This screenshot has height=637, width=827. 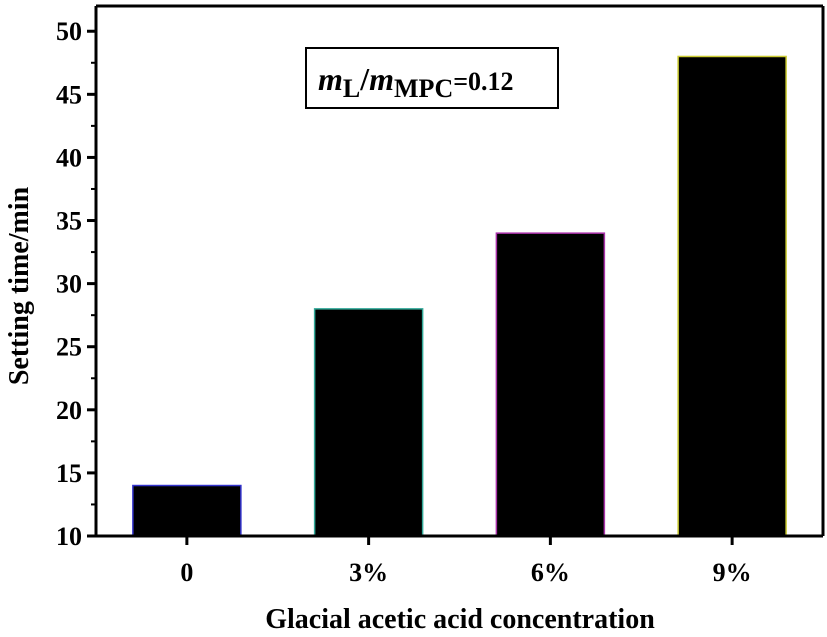 What do you see at coordinates (69, 31) in the screenshot?
I see `y-tick-label: 50` at bounding box center [69, 31].